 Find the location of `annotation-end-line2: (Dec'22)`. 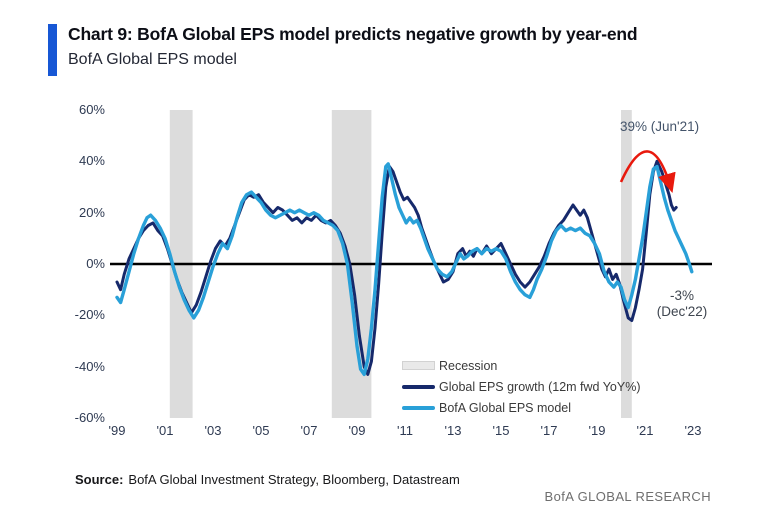

annotation-end-line2: (Dec'22) is located at coordinates (682, 311).